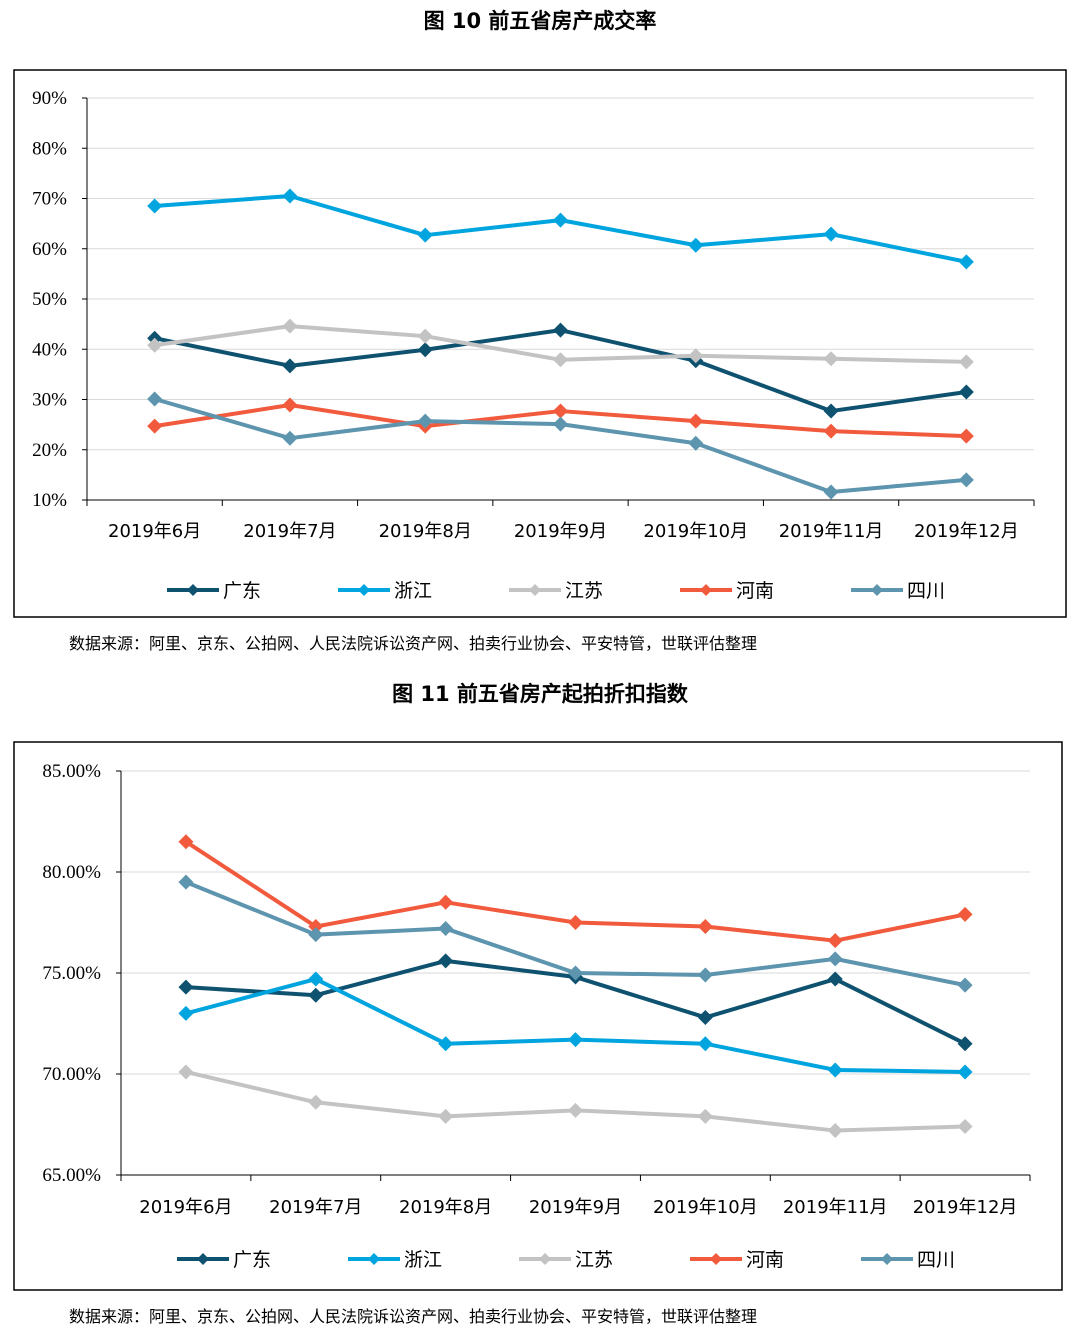  What do you see at coordinates (727, 591) in the screenshot?
I see `legend-item: 河南` at bounding box center [727, 591].